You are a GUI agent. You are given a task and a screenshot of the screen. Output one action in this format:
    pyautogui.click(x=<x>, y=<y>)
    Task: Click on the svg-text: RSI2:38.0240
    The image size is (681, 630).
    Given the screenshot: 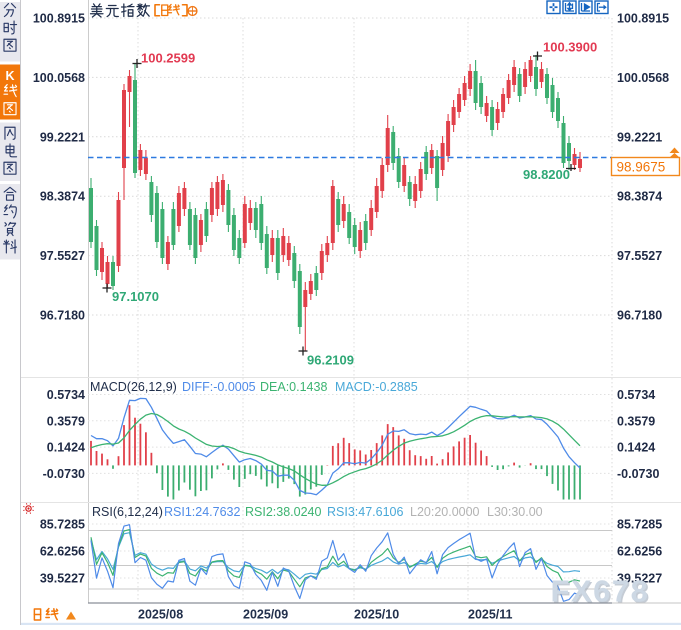 What is the action you would take?
    pyautogui.click(x=283, y=512)
    